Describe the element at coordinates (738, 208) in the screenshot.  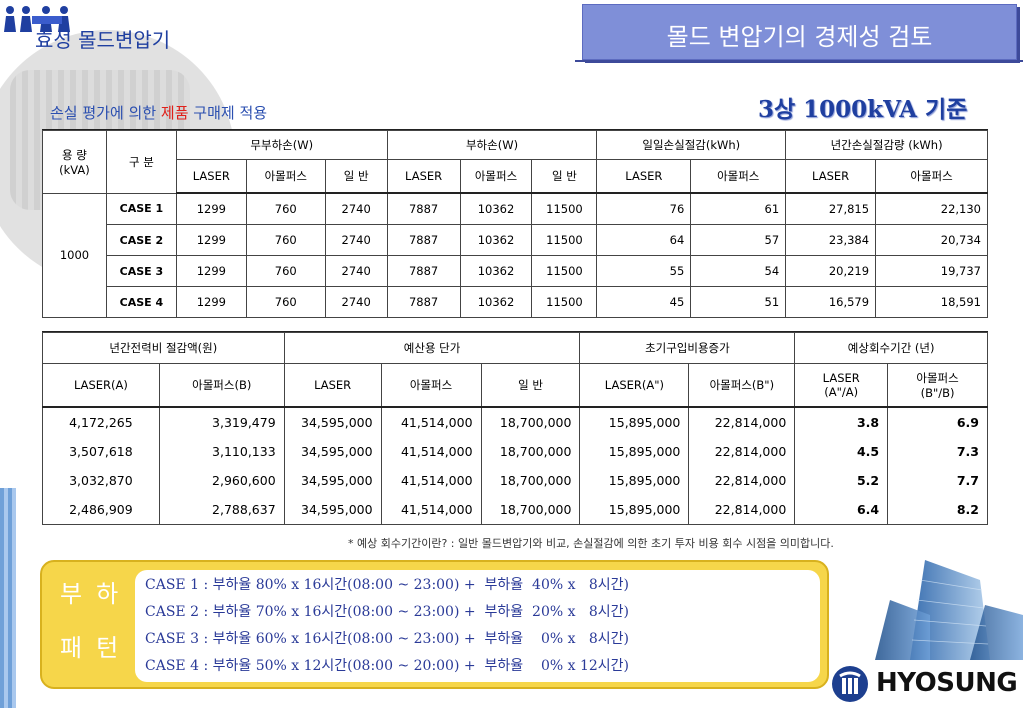
I see `table-cell: 61` at that location.